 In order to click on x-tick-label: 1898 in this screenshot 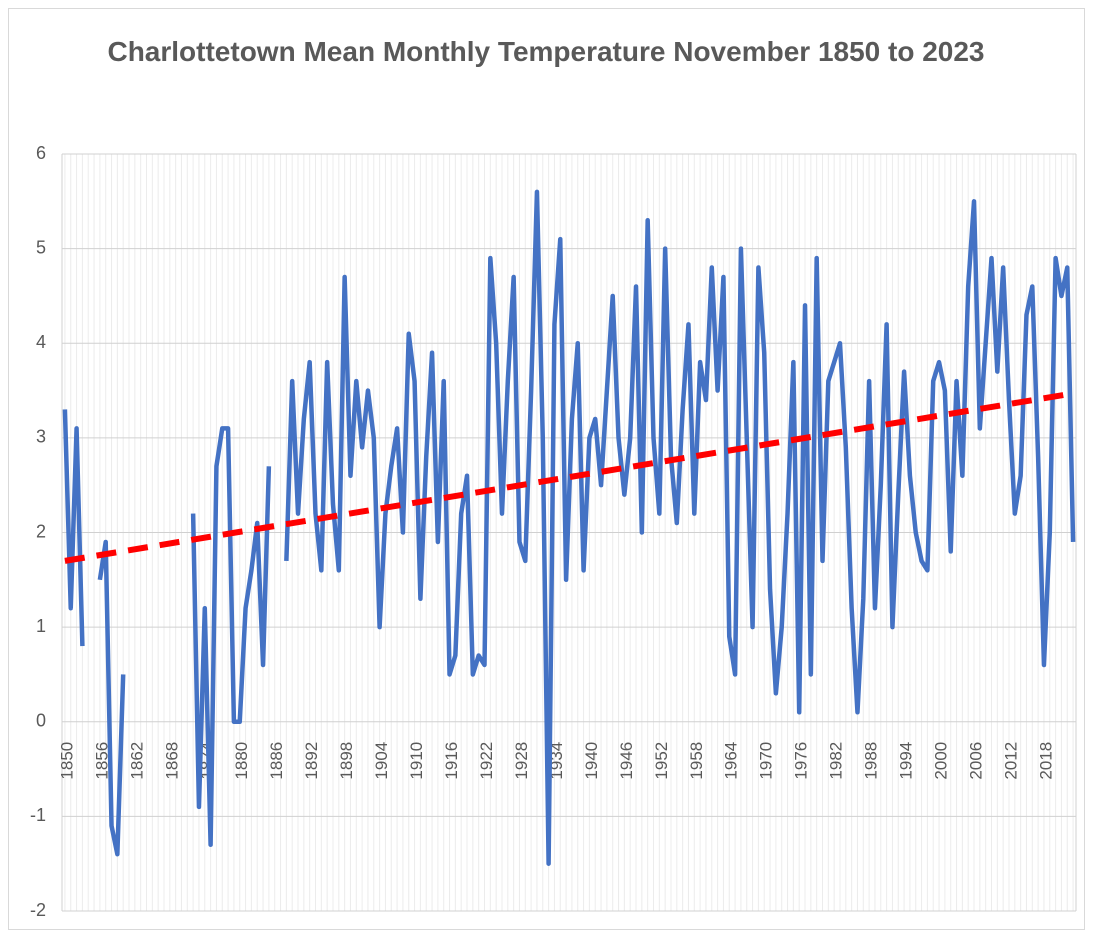, I will do `click(346, 761)`.